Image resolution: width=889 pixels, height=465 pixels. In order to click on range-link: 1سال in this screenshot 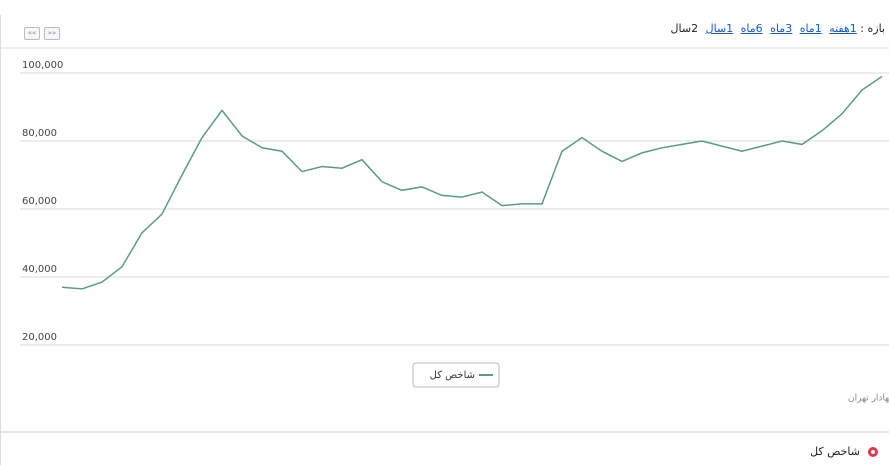, I will do `click(719, 28)`.